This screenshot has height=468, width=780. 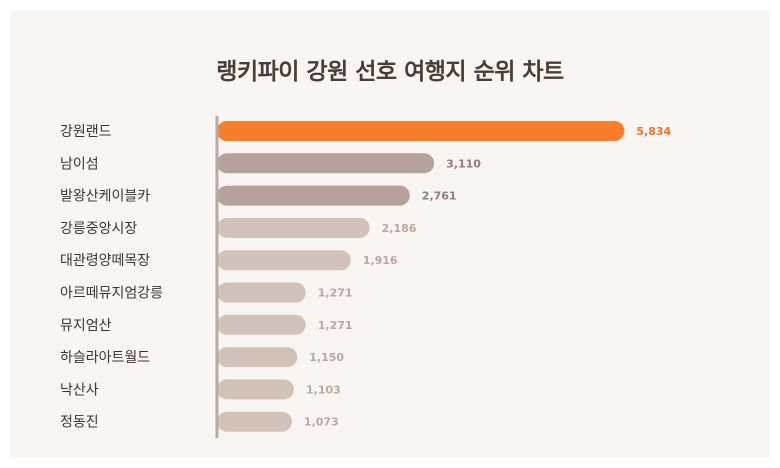 I want to click on value-label: 3,110, so click(x=463, y=163).